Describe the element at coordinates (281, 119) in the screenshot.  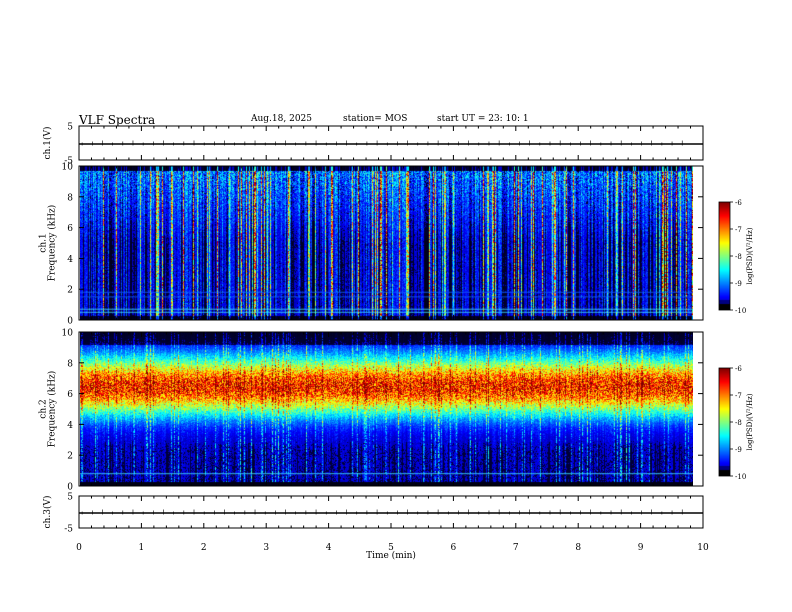
I see `date-label: Aug.18, 2025` at that location.